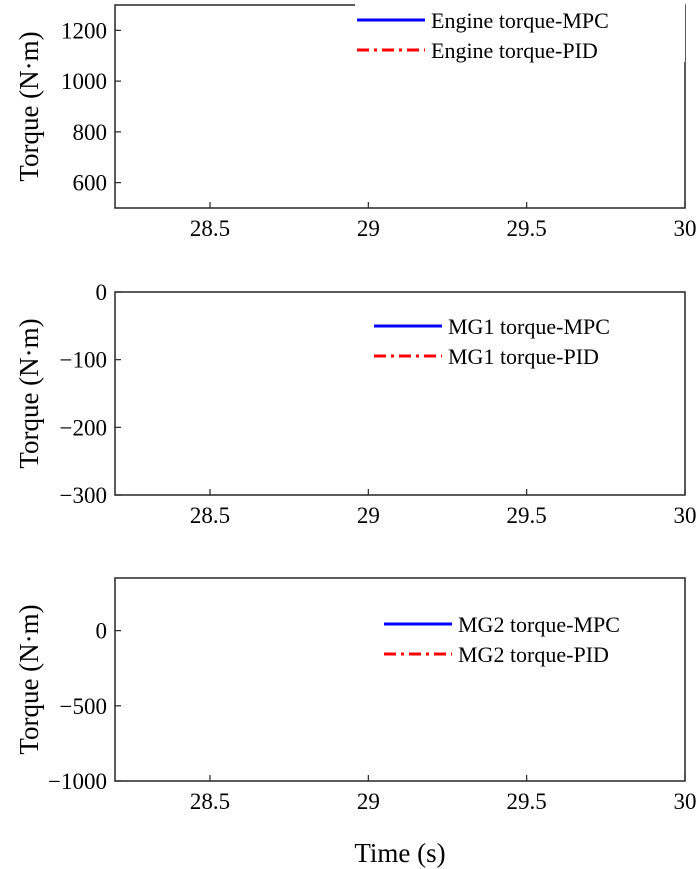 Image resolution: width=700 pixels, height=869 pixels. I want to click on y-tick-label: 800, so click(90, 132).